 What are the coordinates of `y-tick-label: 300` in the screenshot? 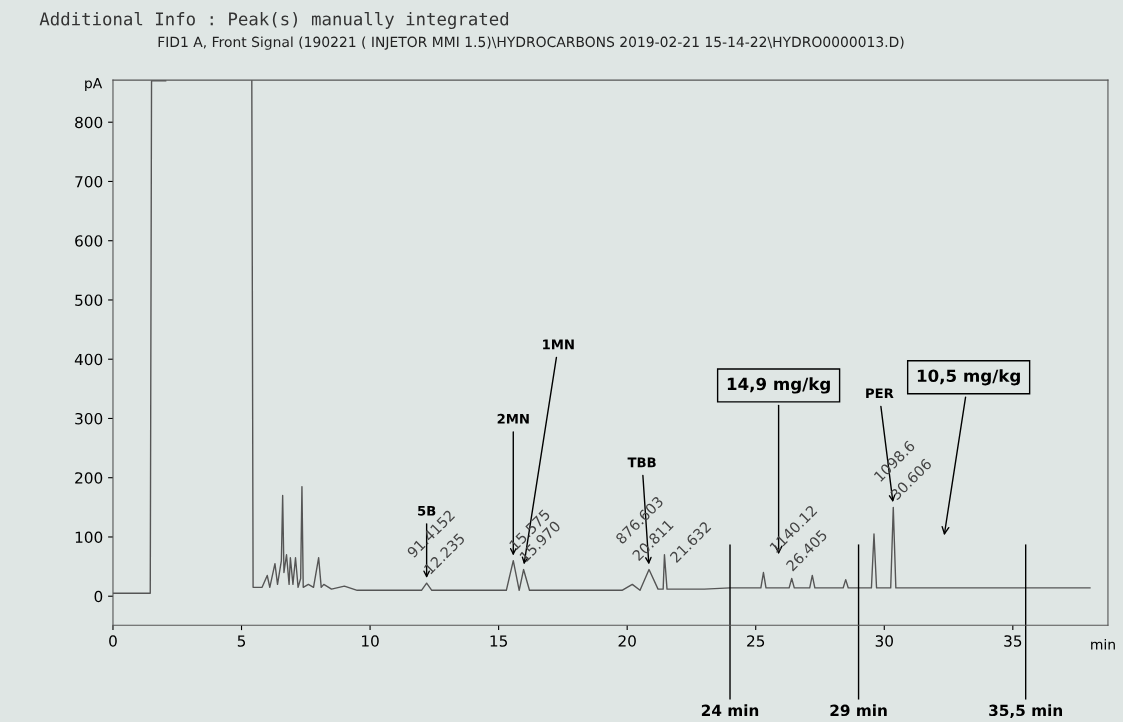 It's located at (89, 418).